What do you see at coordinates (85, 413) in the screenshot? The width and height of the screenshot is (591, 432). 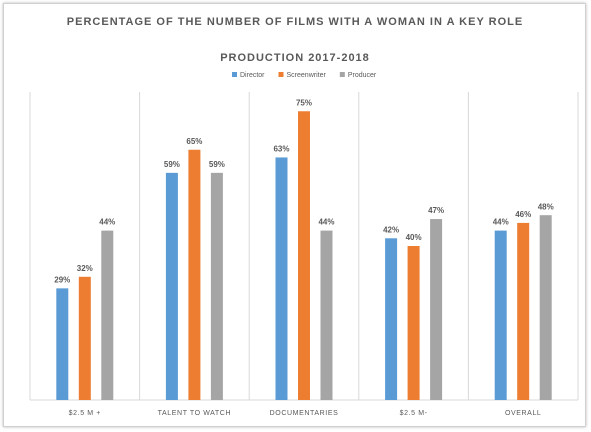 I see `x-tick-label: $2.5 M +` at bounding box center [85, 413].